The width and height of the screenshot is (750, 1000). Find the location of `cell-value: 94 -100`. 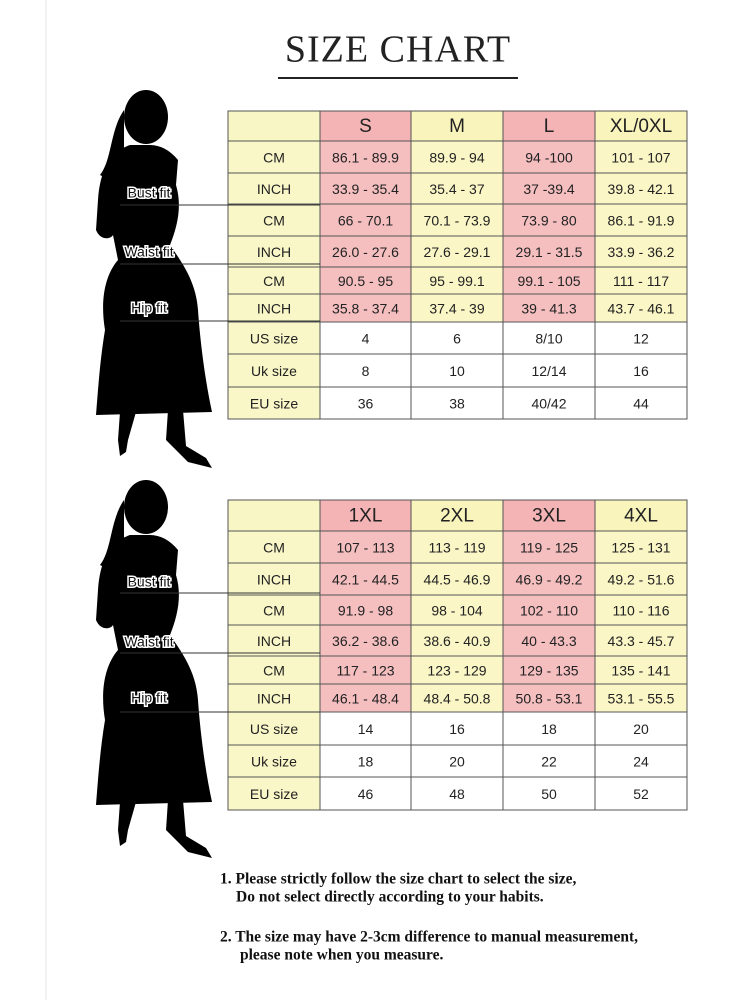

cell-value: 94 -100 is located at coordinates (549, 158).